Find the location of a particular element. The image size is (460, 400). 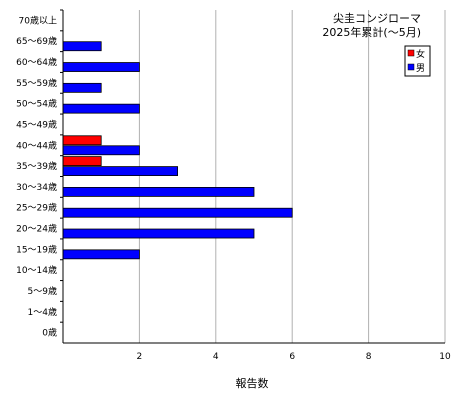

x-tick-label: 10 is located at coordinates (445, 357).